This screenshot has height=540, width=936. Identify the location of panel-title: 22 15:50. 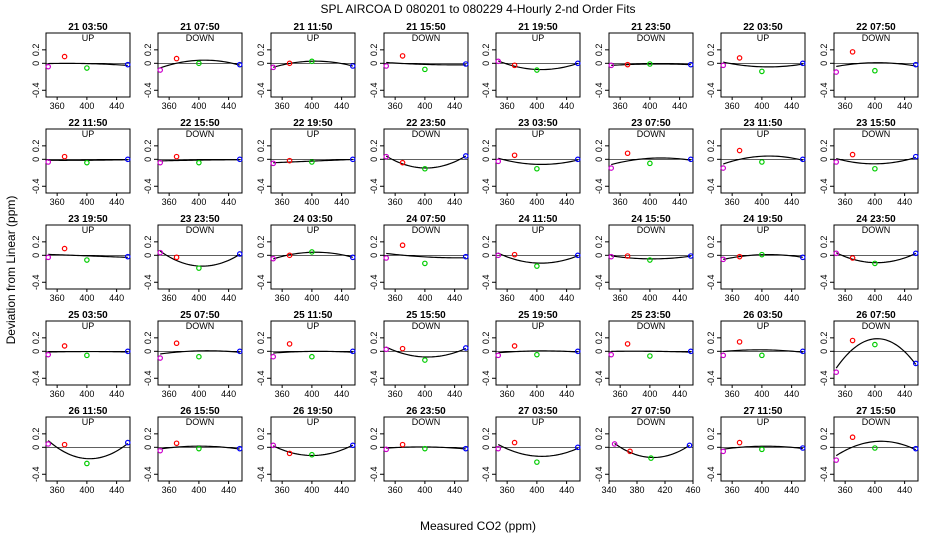
(200, 123).